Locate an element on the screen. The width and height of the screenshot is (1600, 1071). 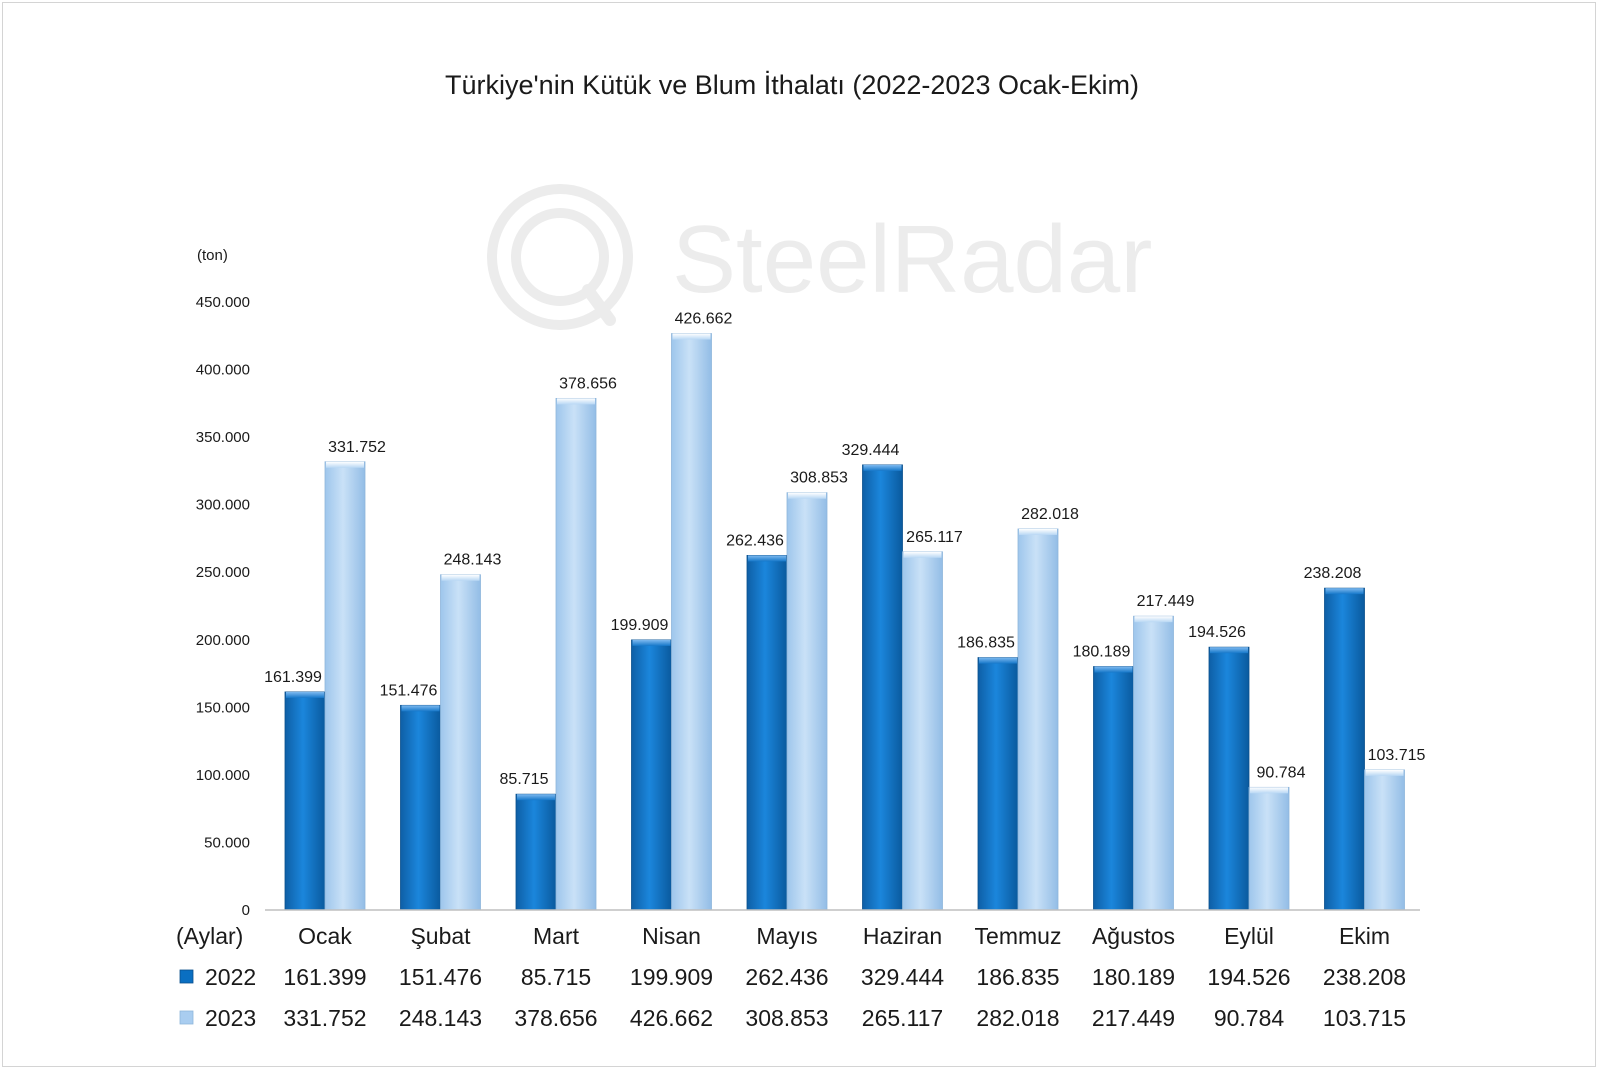
x-category-label: Temmuz is located at coordinates (1018, 936).